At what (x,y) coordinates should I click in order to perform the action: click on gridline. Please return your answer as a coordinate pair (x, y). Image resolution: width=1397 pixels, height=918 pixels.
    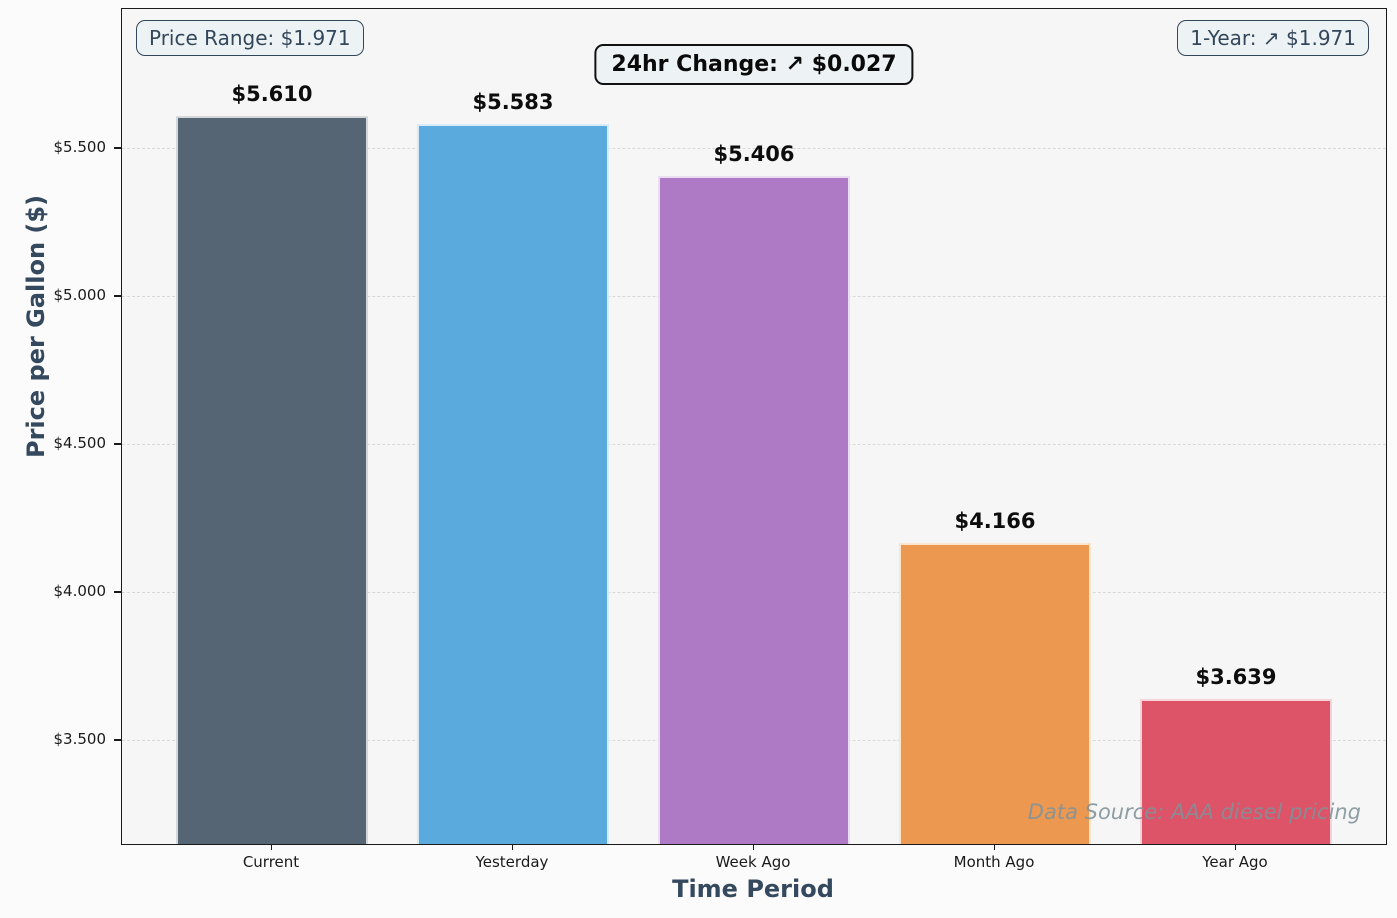
    Looking at the image, I should click on (754, 149).